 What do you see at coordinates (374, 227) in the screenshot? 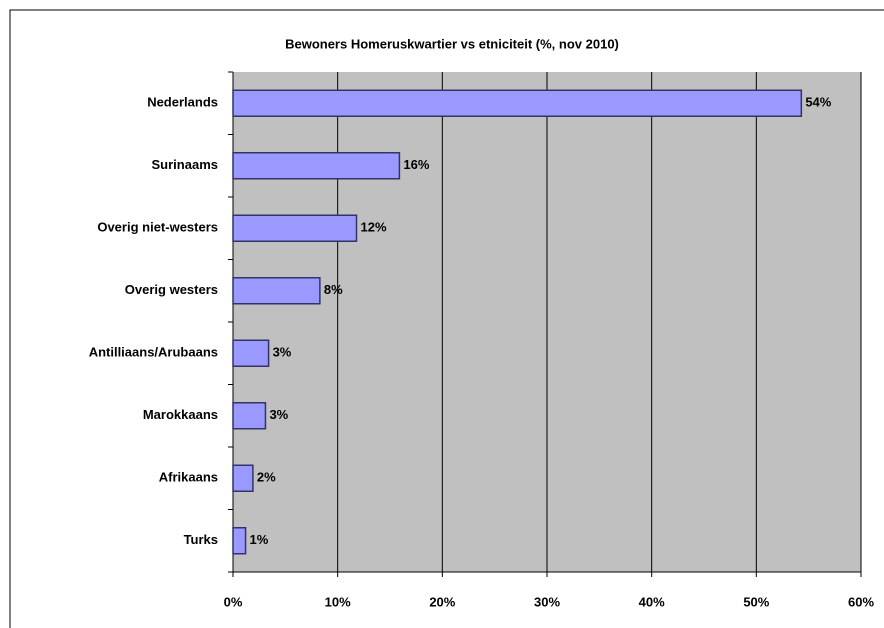
I see `data-label: 12%` at bounding box center [374, 227].